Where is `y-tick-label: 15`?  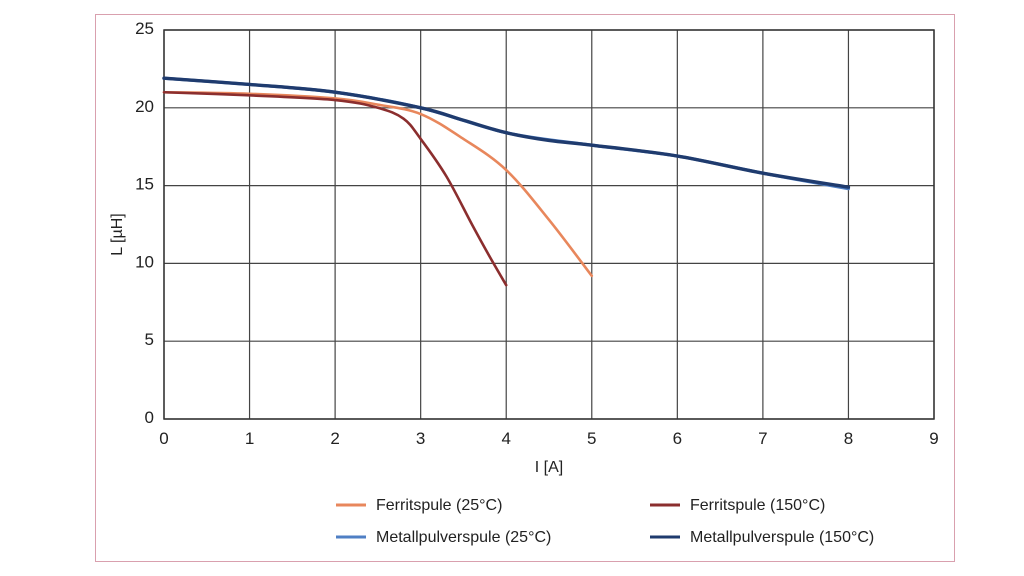 y-tick-label: 15 is located at coordinates (144, 184).